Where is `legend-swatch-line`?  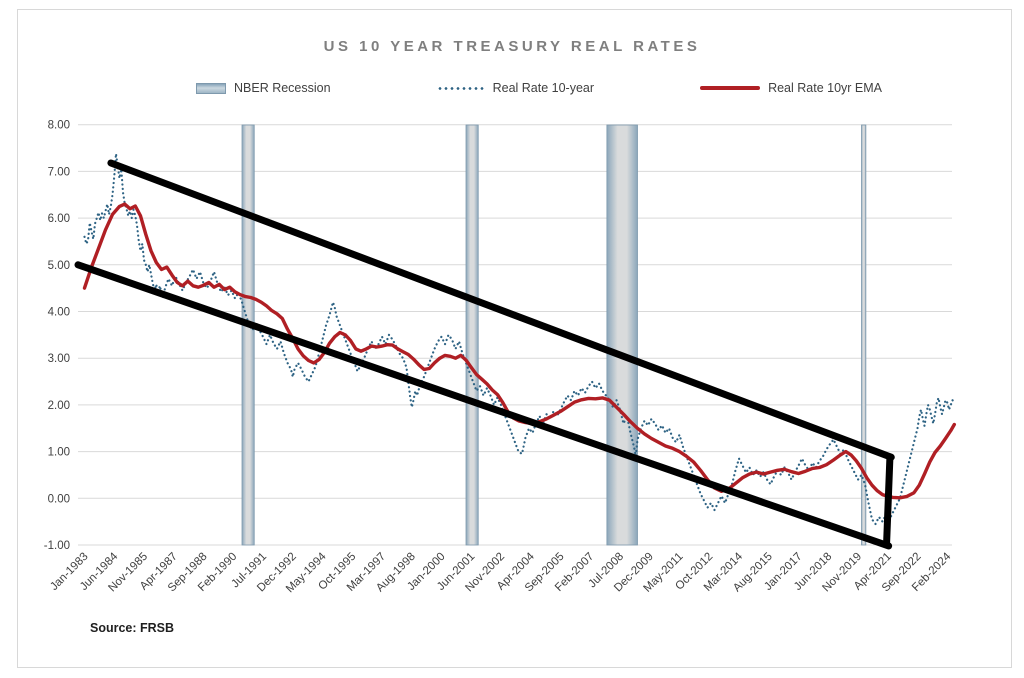 legend-swatch-line is located at coordinates (730, 88).